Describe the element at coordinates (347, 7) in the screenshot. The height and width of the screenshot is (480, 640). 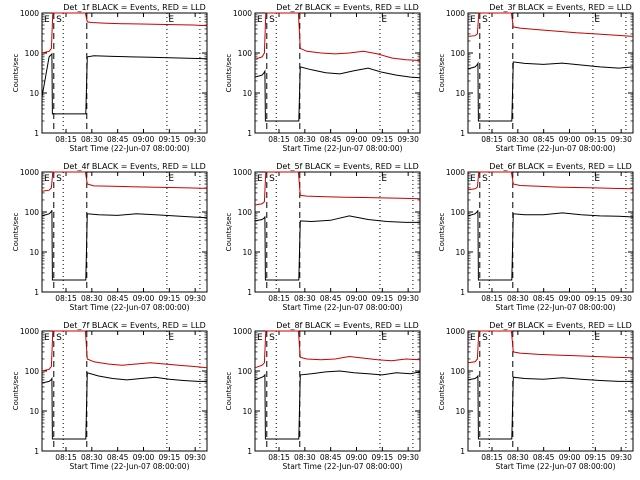
I see `panel-title: Det_2f BLACK = Events, RED = LLD` at that location.